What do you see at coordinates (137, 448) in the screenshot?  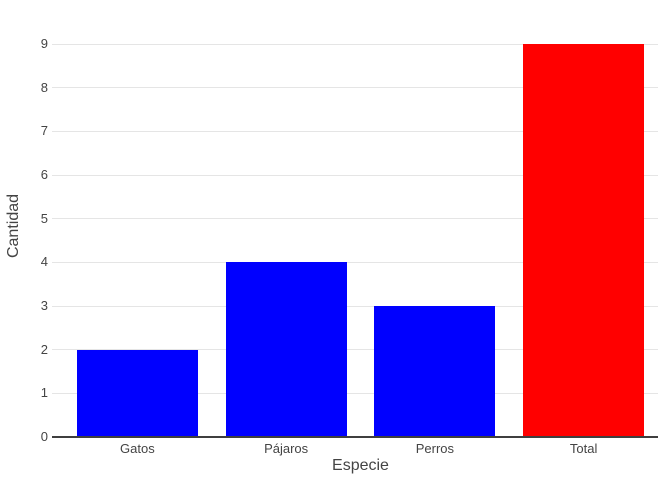 I see `x-tick-label: Gatos` at bounding box center [137, 448].